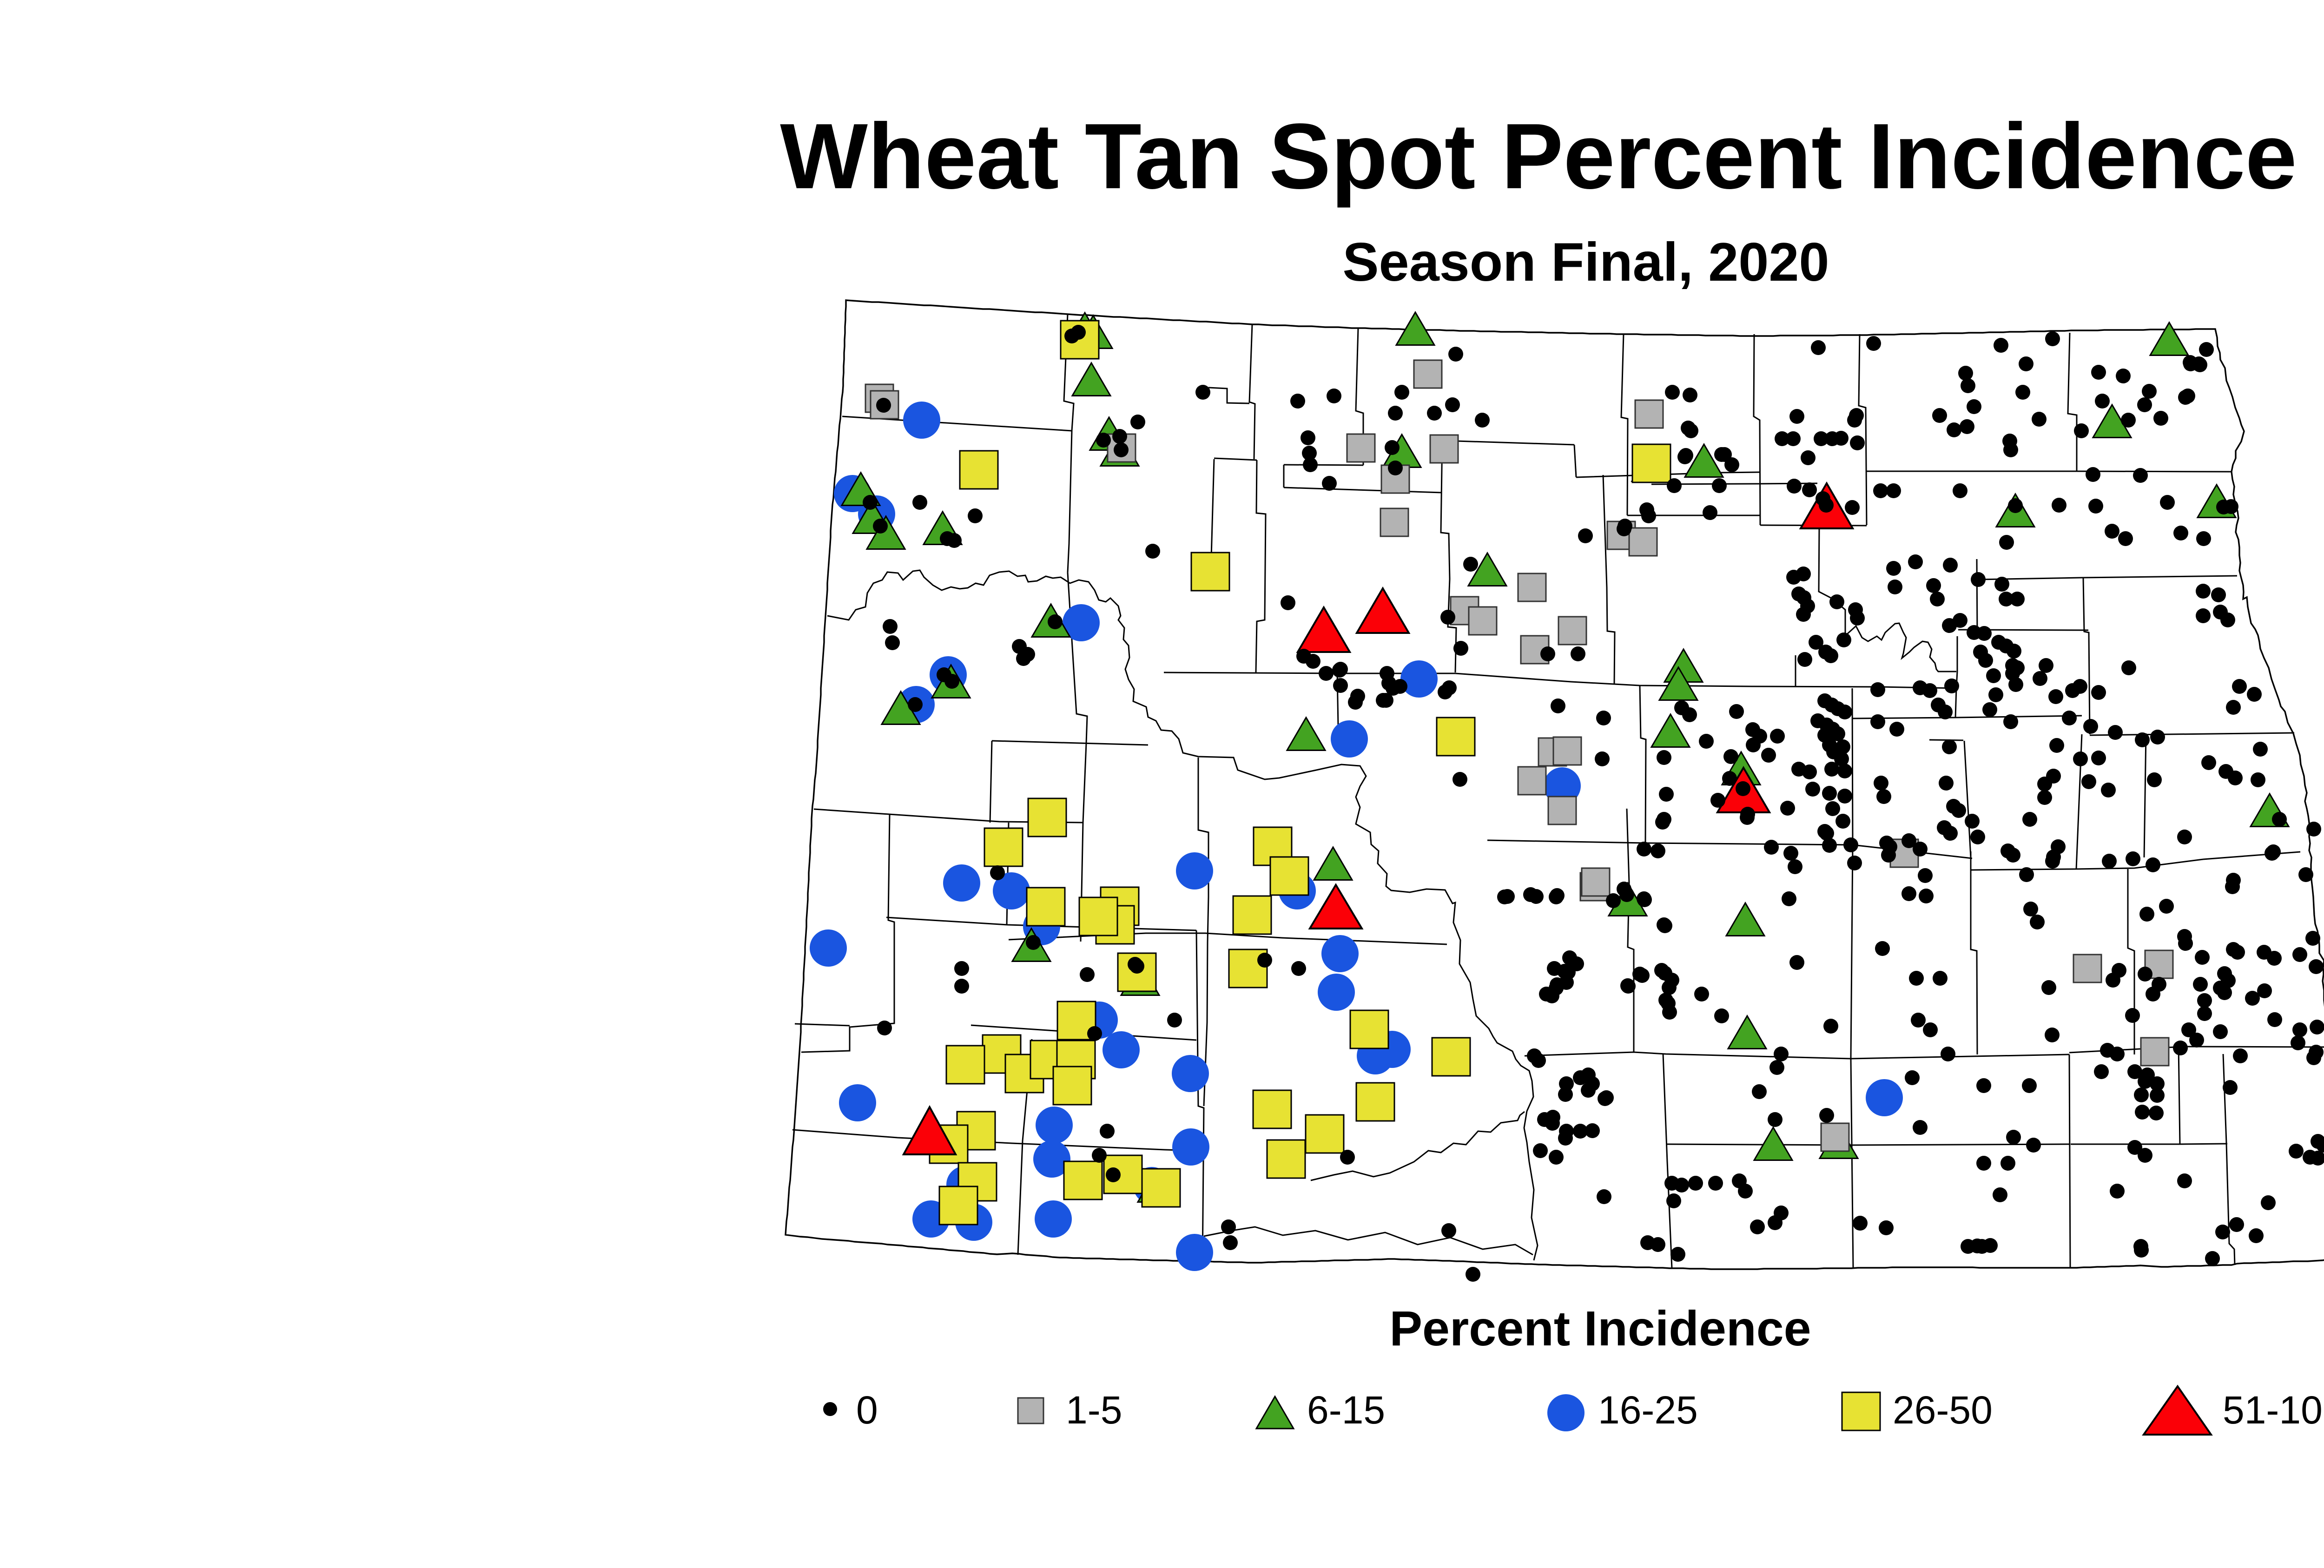 This screenshot has height=1568, width=2324. What do you see at coordinates (1538, 156) in the screenshot?
I see `svg-text:Wheat Tan Spot Percent Inciden: Wheat Tan Spot Percent Incidence` at bounding box center [1538, 156].